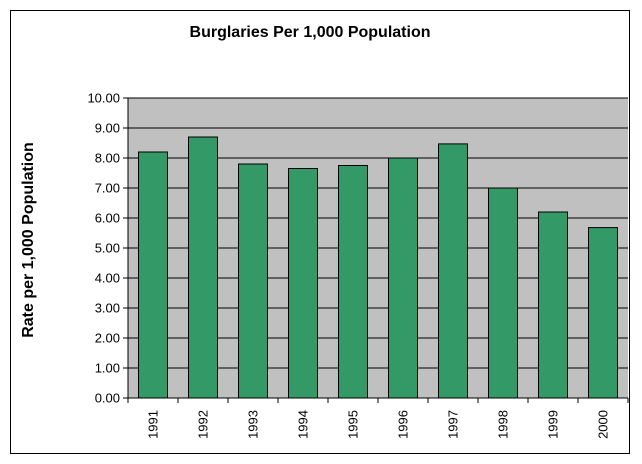 Image resolution: width=642 pixels, height=464 pixels. What do you see at coordinates (107, 248) in the screenshot?
I see `y-tick-label: 5.00` at bounding box center [107, 248].